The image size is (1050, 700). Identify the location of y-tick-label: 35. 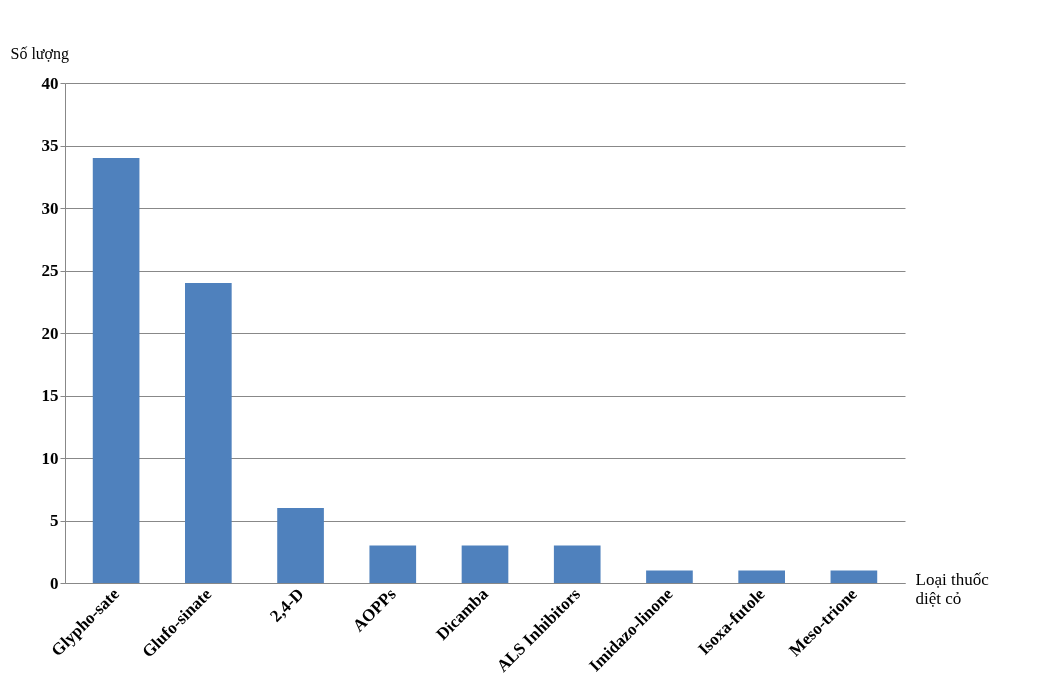
(50, 145).